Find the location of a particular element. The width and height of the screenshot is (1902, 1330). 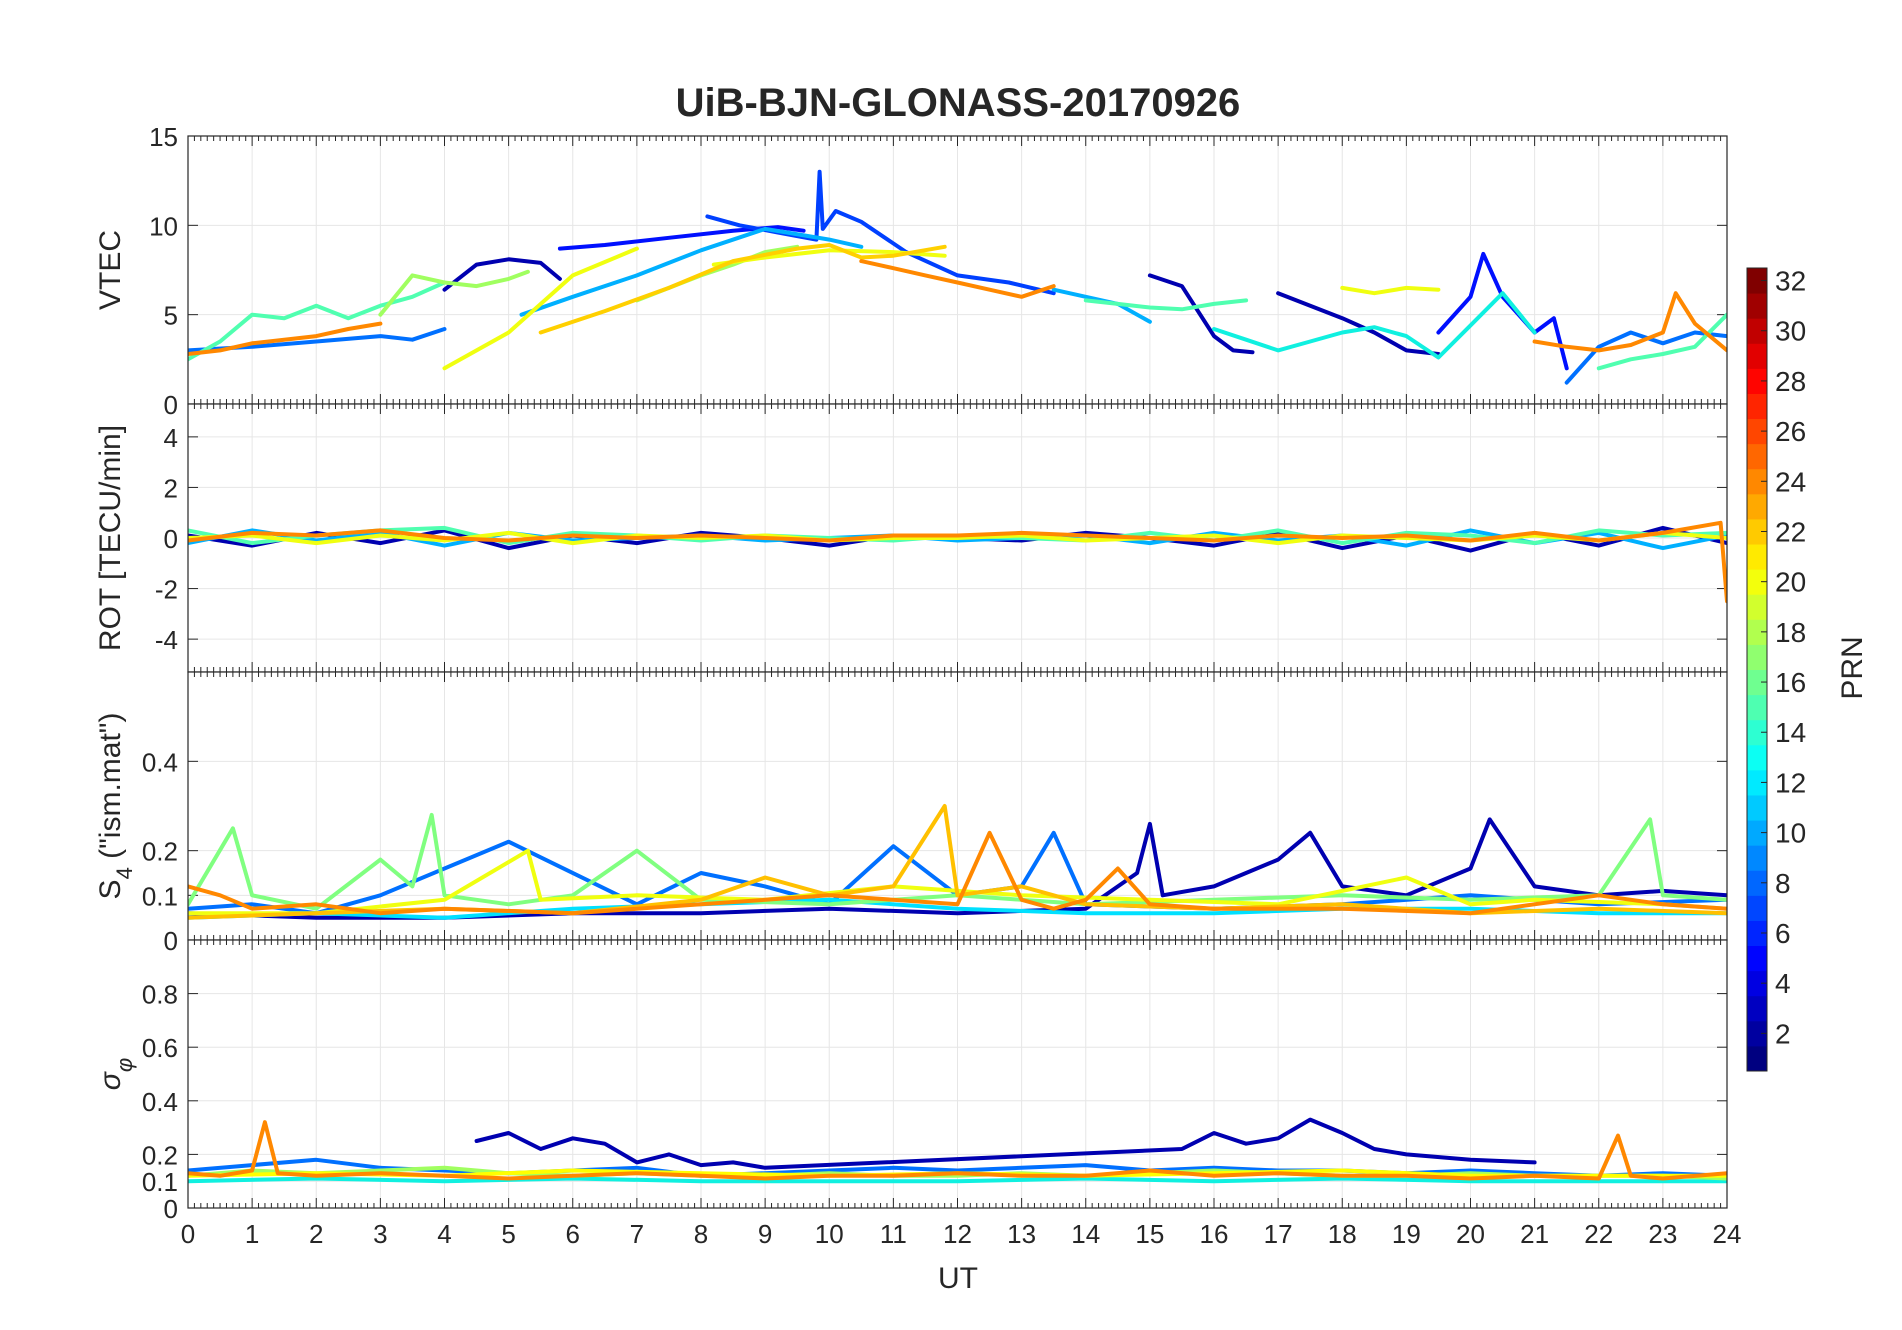

x-tick-label: 13 is located at coordinates (1021, 1234).